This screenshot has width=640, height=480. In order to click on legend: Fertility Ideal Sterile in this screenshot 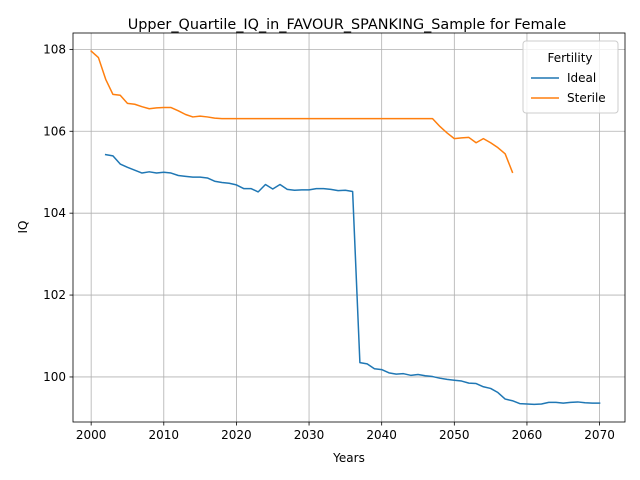, I will do `click(570, 77)`.